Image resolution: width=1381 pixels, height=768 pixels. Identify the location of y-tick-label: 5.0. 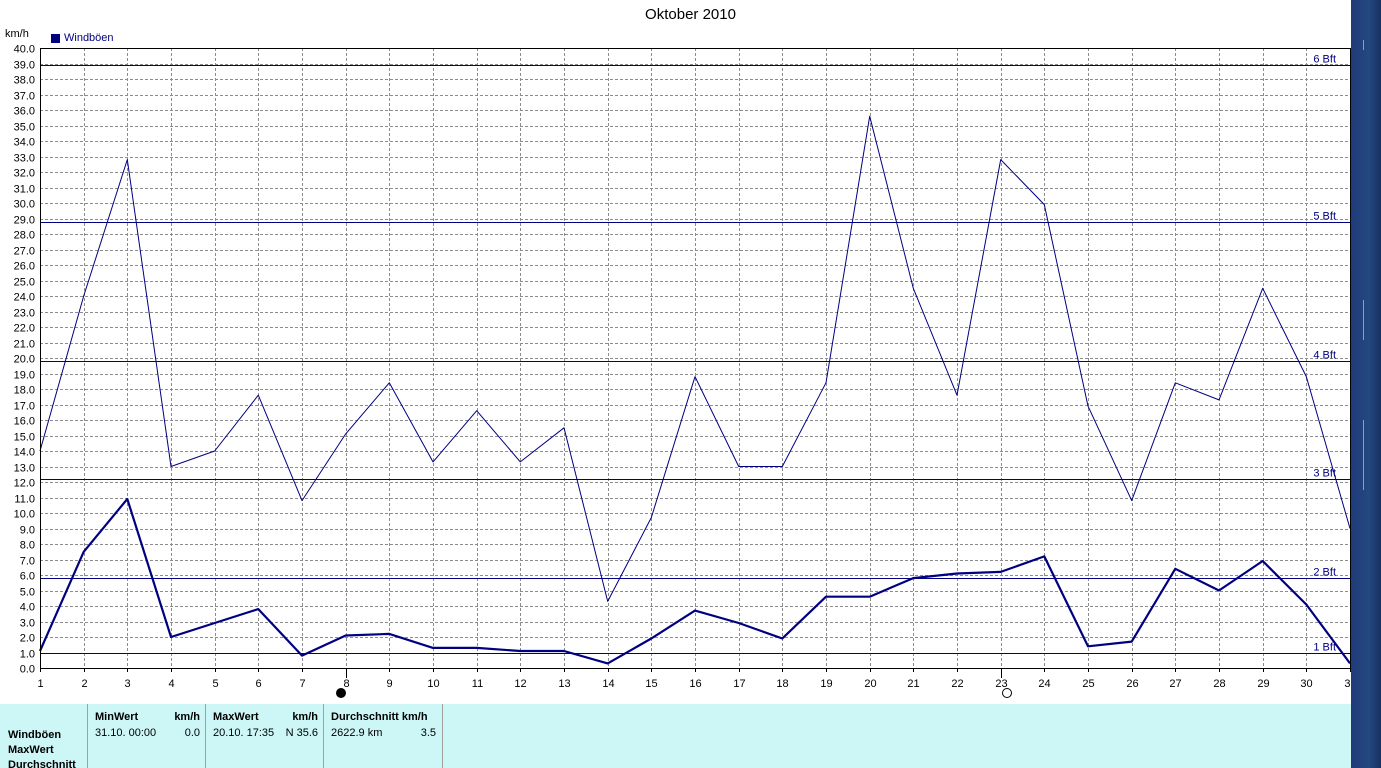
(27, 593).